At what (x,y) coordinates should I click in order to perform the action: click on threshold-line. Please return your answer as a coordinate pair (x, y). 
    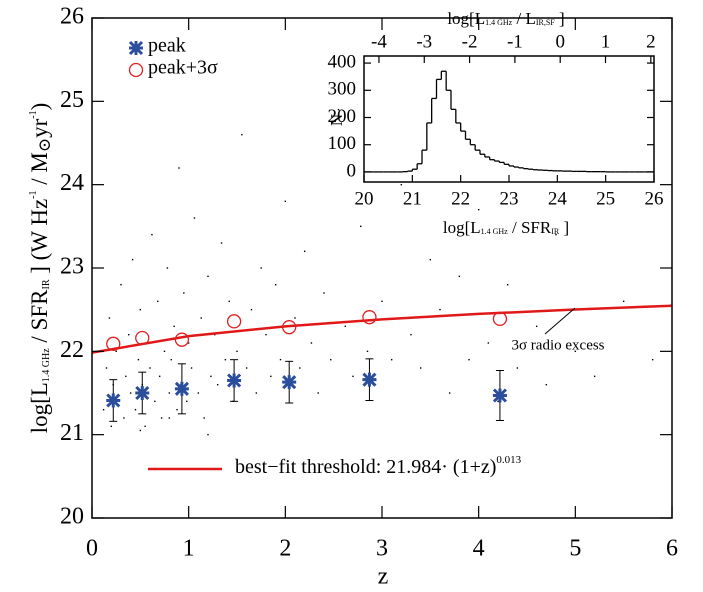
    Looking at the image, I should click on (382, 329).